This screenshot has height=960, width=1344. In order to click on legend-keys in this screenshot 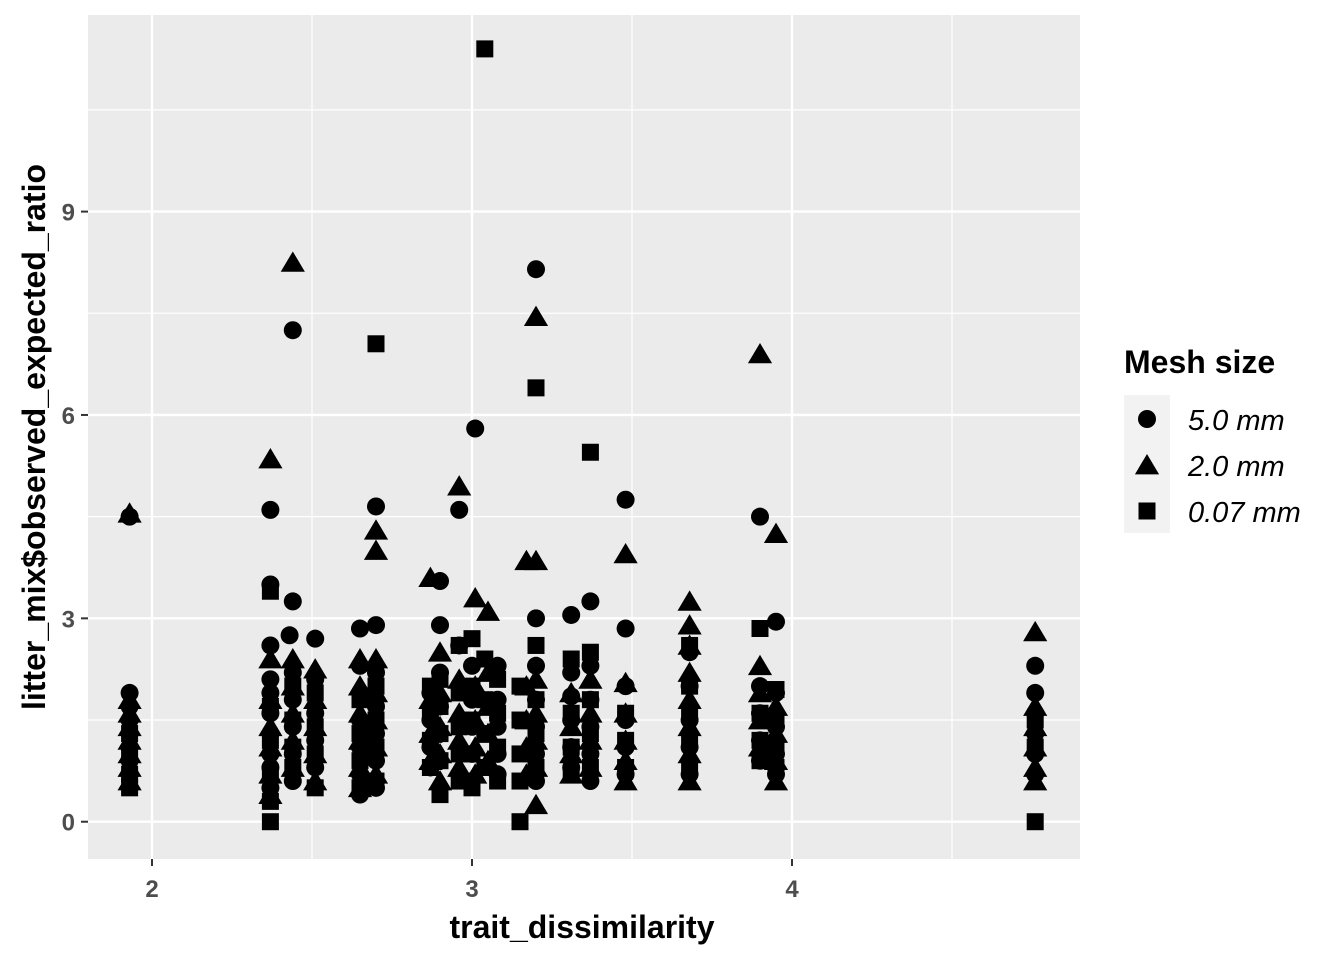, I will do `click(1147, 464)`.